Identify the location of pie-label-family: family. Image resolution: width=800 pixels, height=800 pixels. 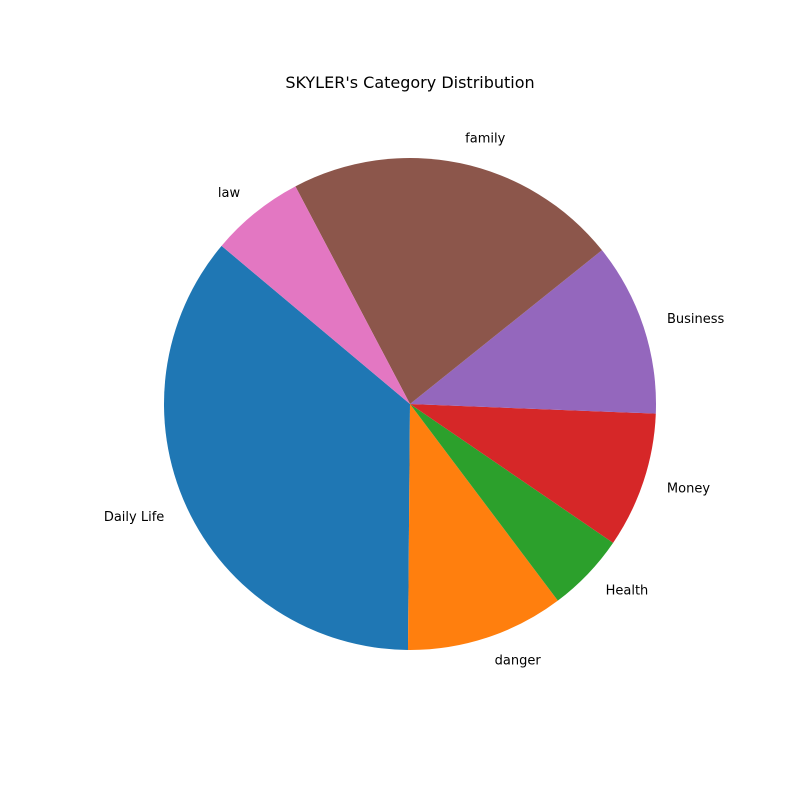
(485, 139).